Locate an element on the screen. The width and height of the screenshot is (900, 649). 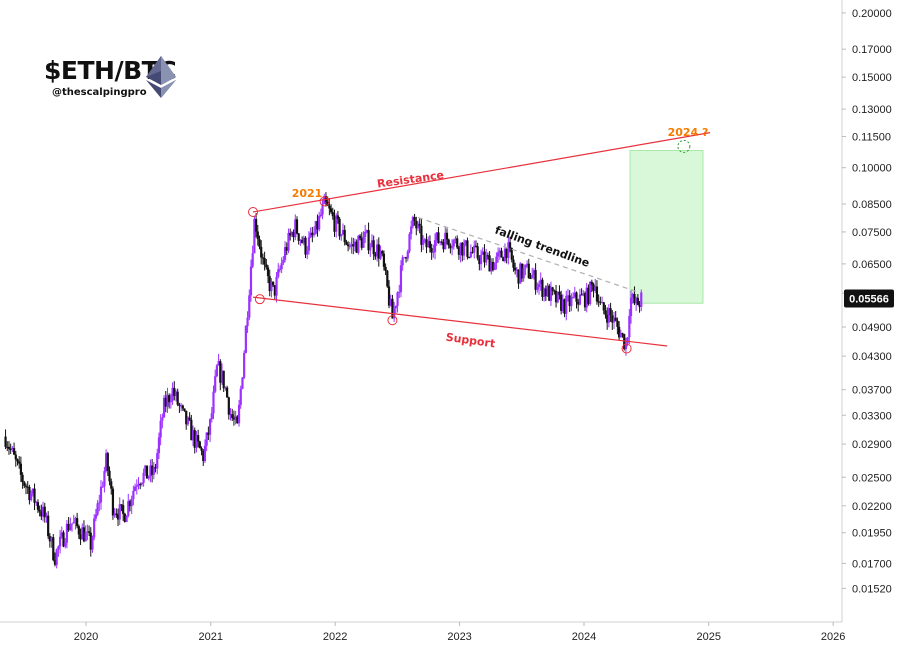
y-tick-label: 0.02500 is located at coordinates (872, 478).